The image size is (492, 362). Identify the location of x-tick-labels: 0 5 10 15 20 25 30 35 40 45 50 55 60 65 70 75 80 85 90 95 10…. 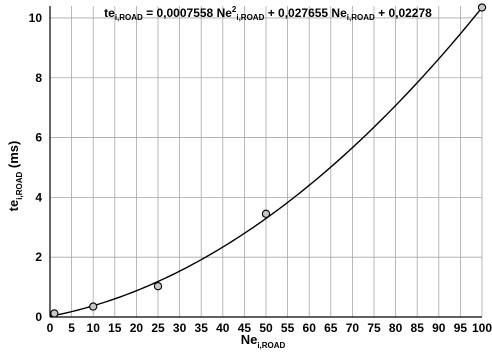
(269, 328).